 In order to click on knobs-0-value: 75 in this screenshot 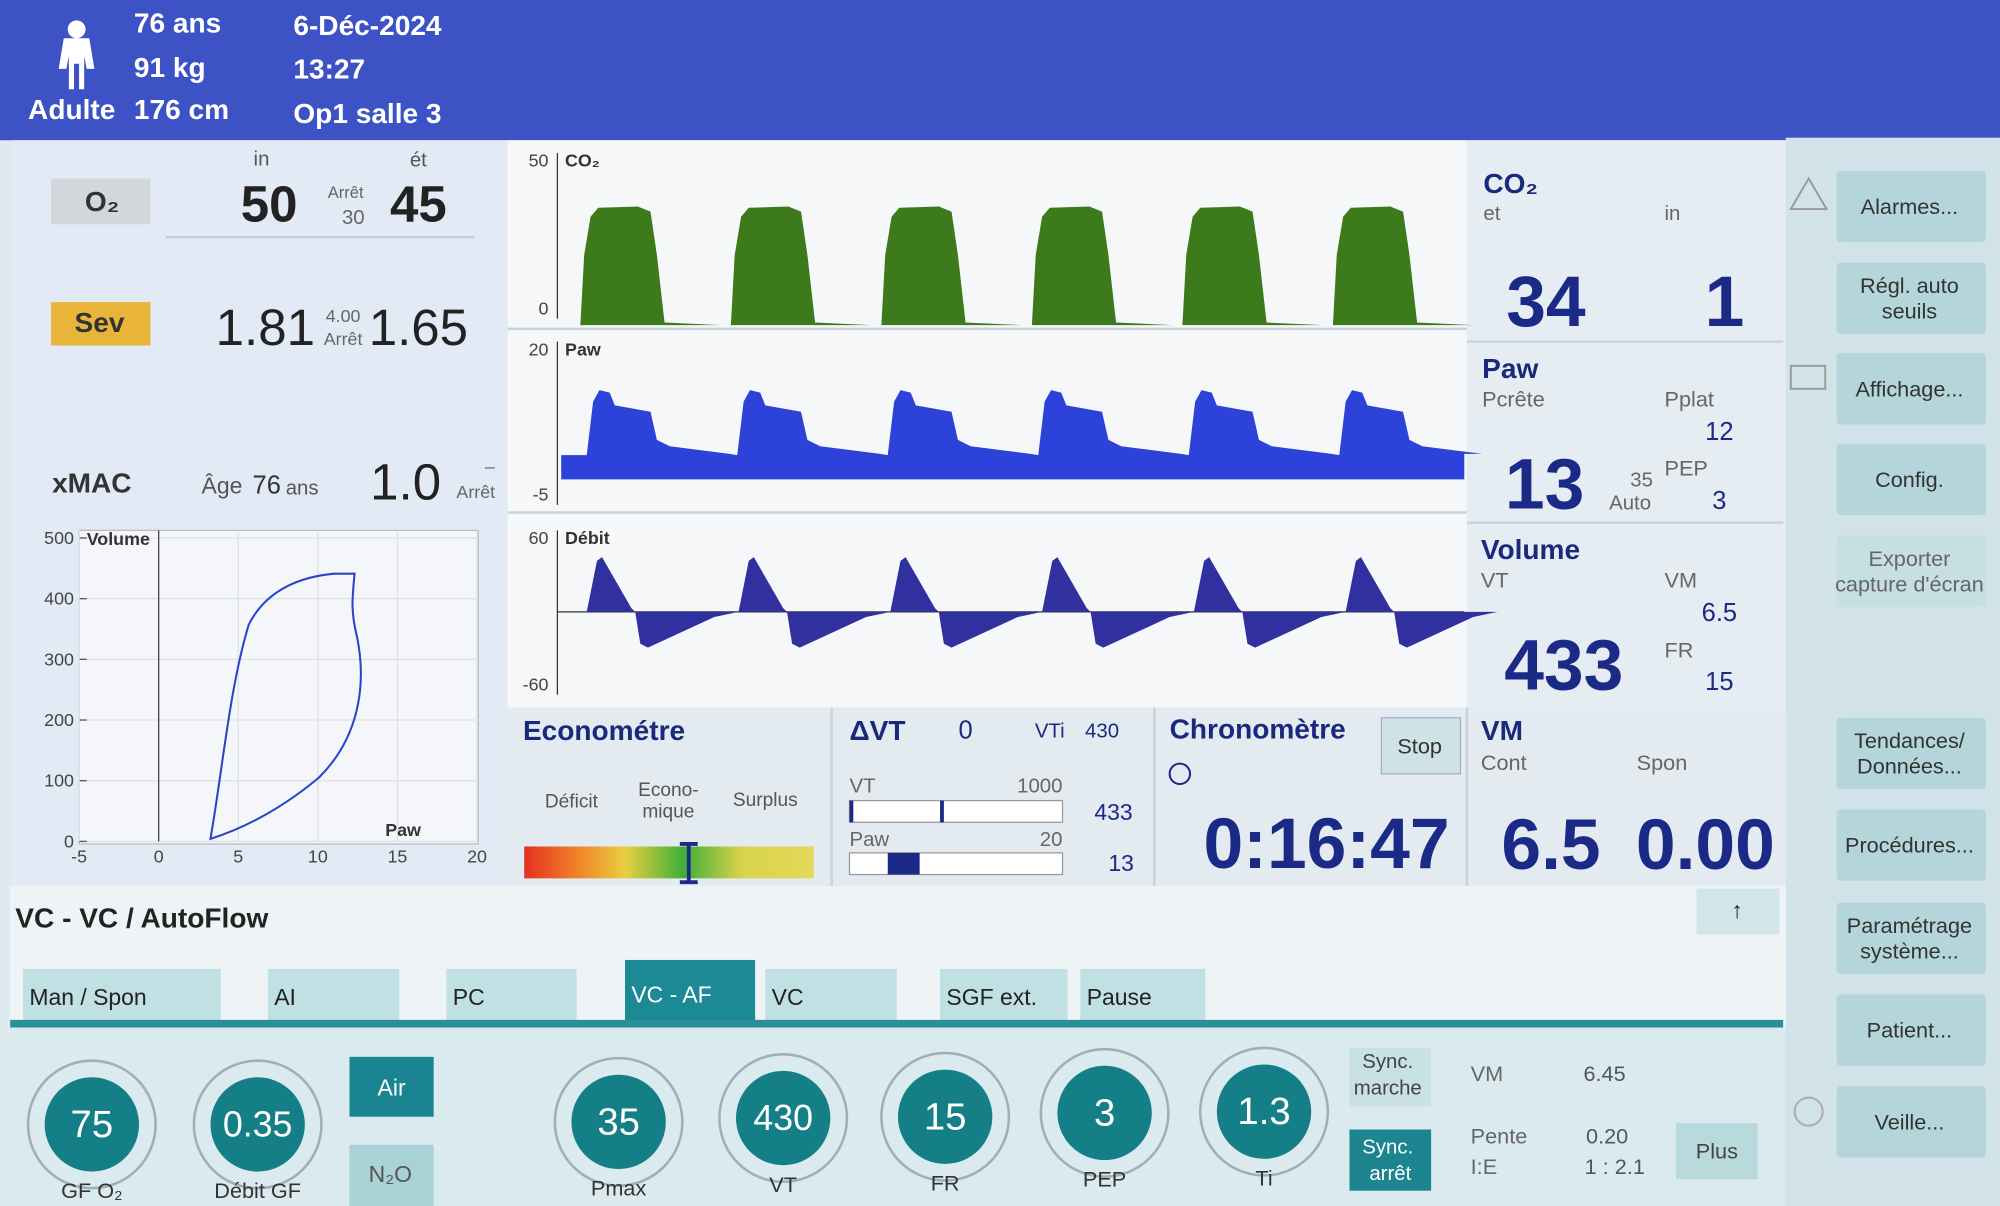, I will do `click(92, 1124)`.